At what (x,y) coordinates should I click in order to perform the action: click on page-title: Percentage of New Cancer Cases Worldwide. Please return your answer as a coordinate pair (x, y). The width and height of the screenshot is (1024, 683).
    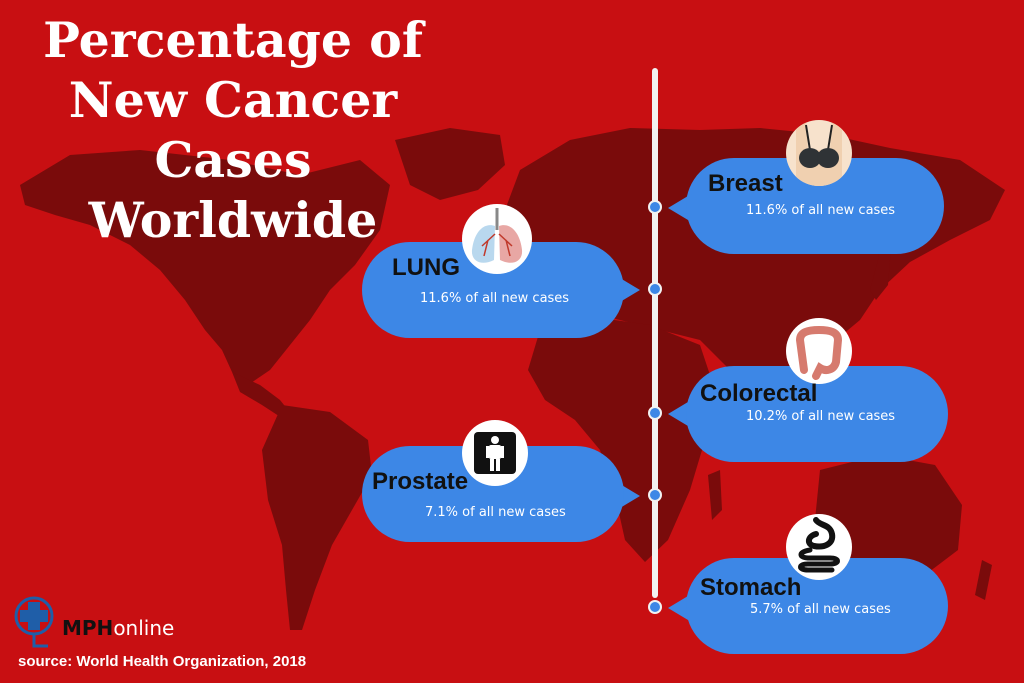
    Looking at the image, I should click on (233, 130).